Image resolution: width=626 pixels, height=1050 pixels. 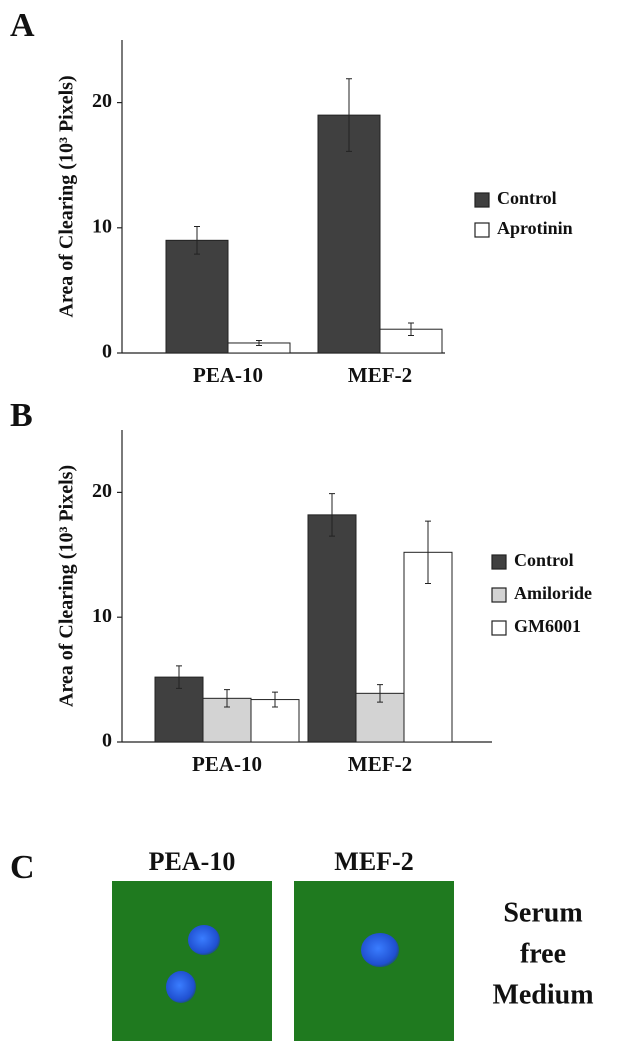 I want to click on panel-label: A, so click(x=22, y=25).